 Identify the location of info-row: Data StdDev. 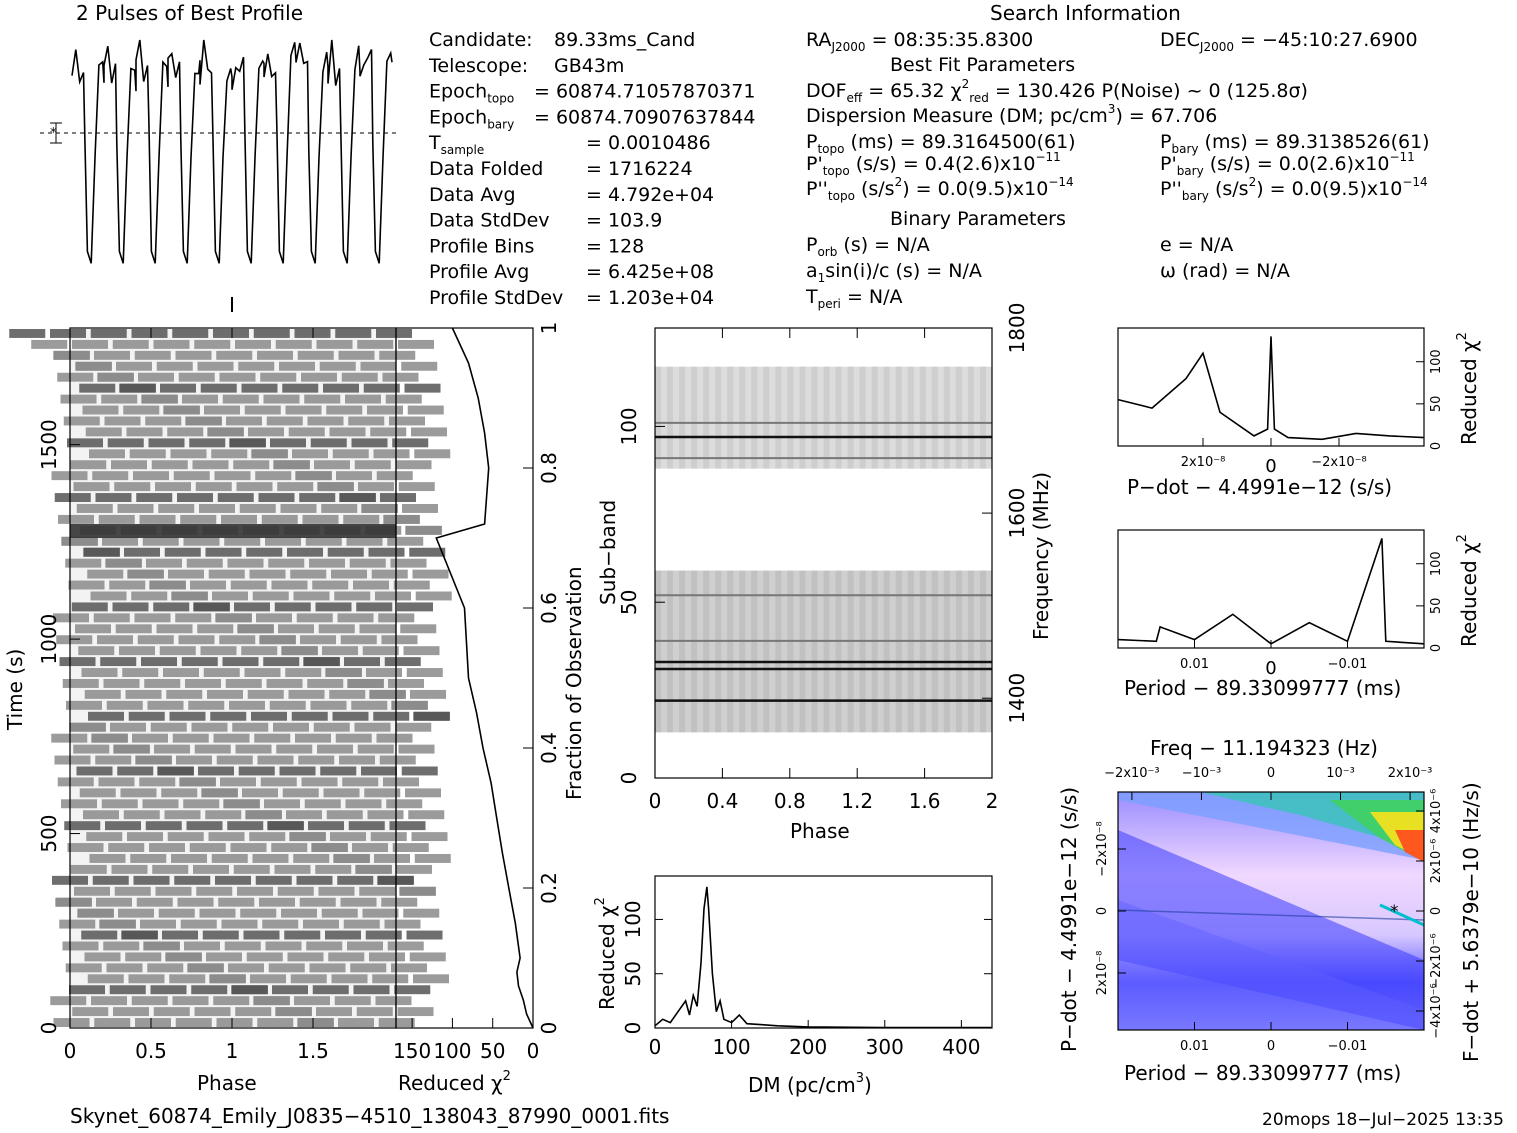
(489, 221).